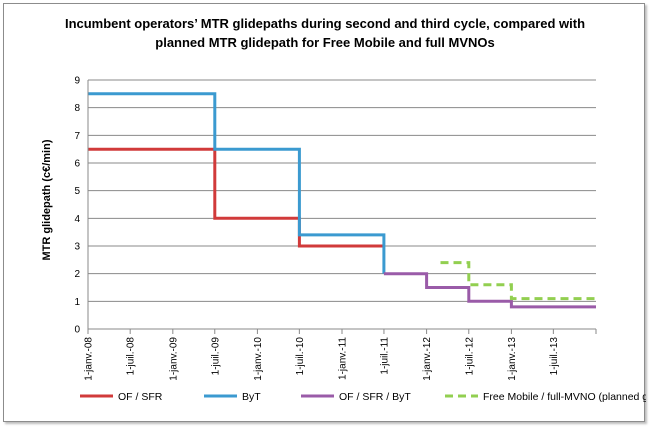 The height and width of the screenshot is (428, 650). Describe the element at coordinates (258, 359) in the screenshot. I see `x-tick-label: 1-janv.-10` at that location.